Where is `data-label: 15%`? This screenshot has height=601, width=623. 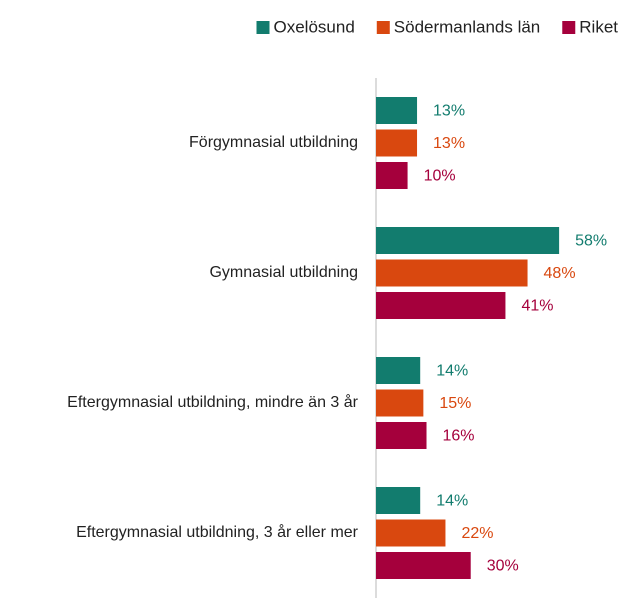 data-label: 15% is located at coordinates (455, 403).